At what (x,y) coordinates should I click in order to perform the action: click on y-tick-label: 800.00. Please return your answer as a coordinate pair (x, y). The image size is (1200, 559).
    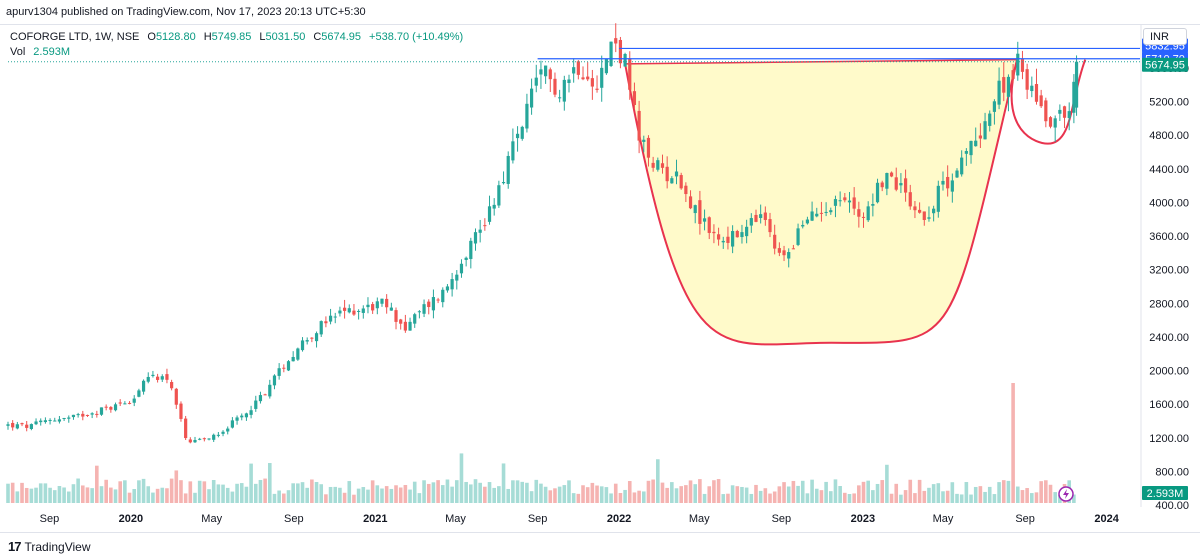
    Looking at the image, I should click on (1172, 472).